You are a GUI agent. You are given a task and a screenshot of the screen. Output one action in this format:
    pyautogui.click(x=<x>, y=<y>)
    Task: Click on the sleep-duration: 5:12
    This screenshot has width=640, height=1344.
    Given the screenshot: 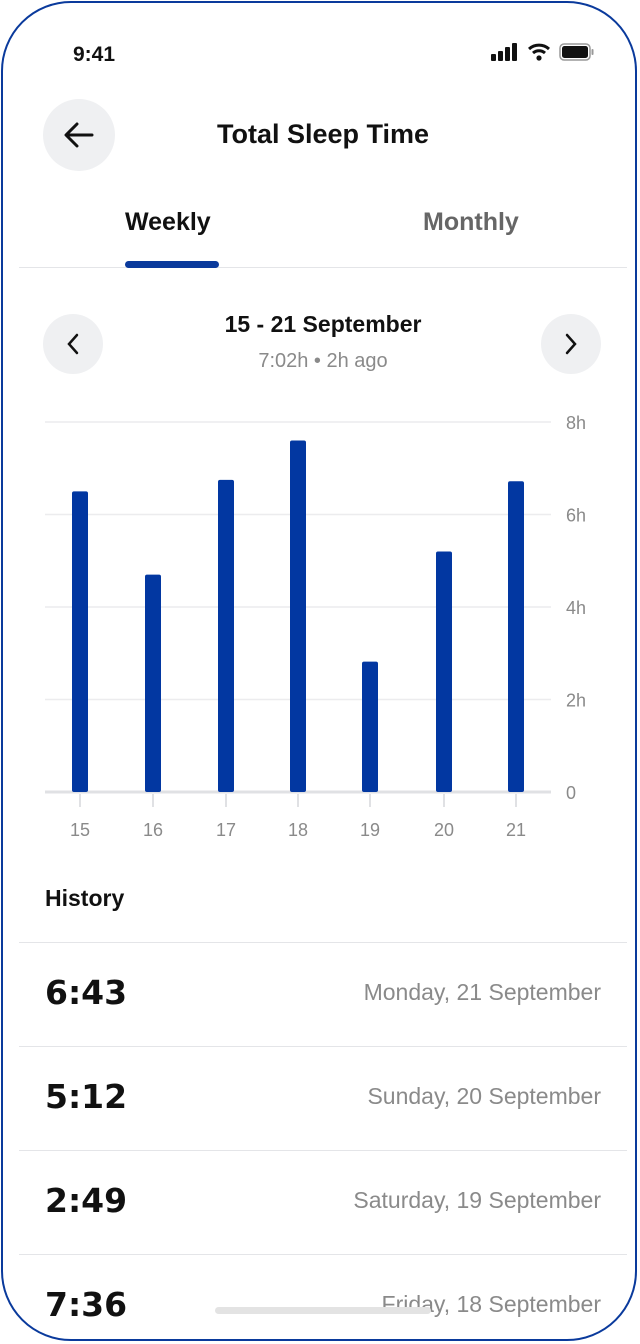 What is the action you would take?
    pyautogui.click(x=86, y=1096)
    